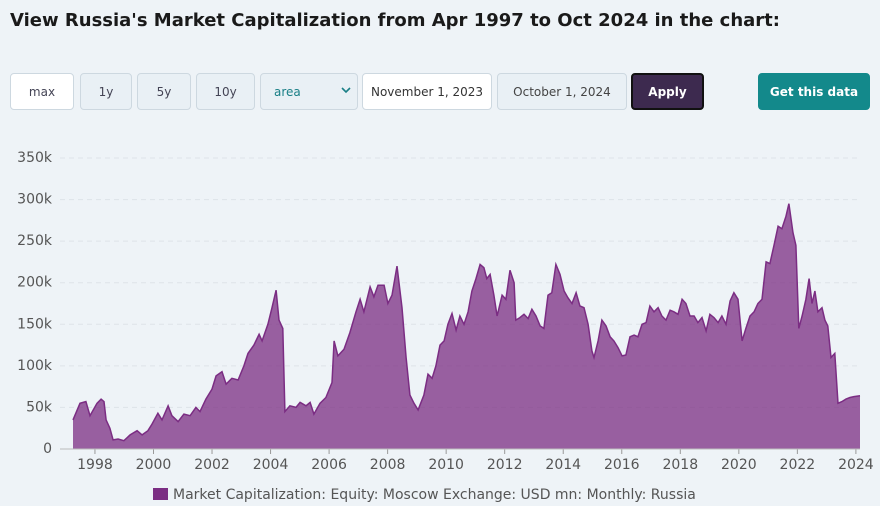 Image resolution: width=880 pixels, height=506 pixels. What do you see at coordinates (160, 494) in the screenshot?
I see `legend-swatch` at bounding box center [160, 494].